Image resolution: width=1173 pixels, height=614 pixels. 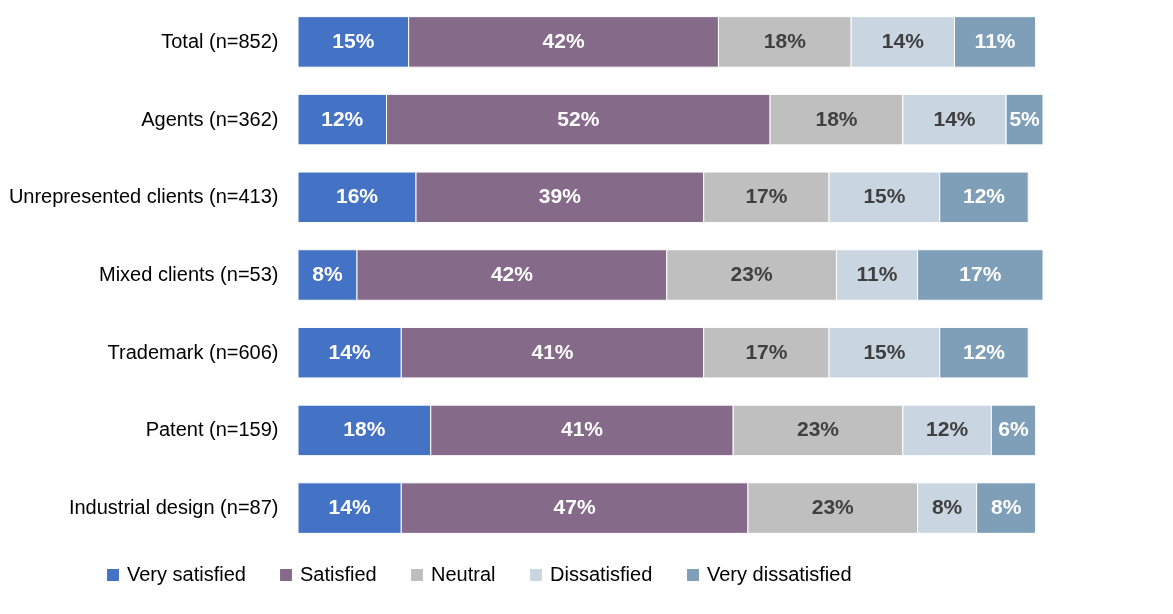 What do you see at coordinates (1013, 429) in the screenshot?
I see `data-label: 6%` at bounding box center [1013, 429].